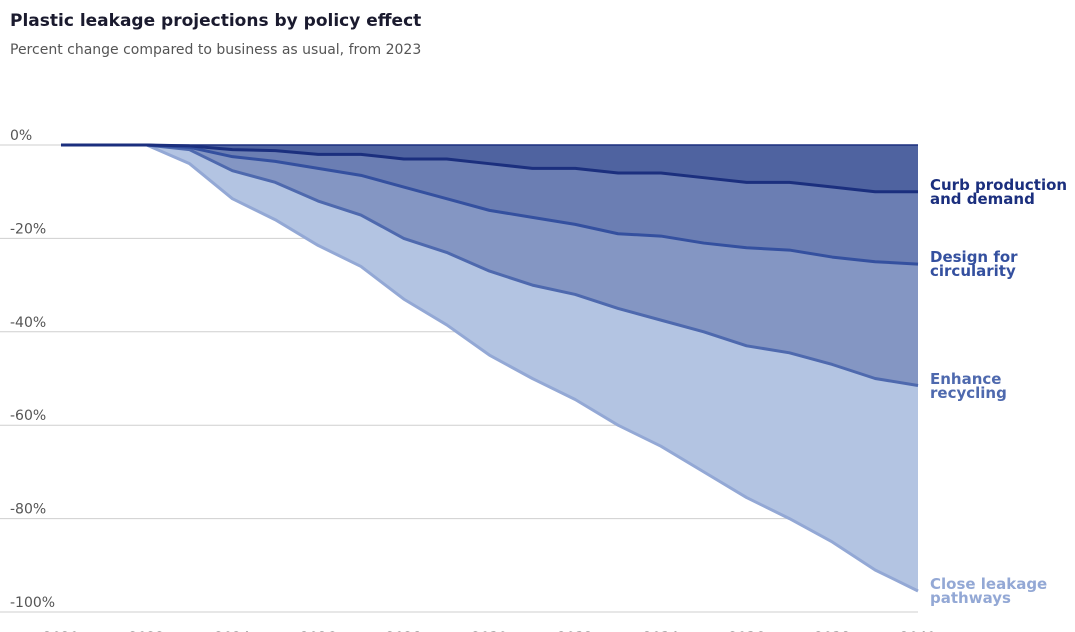  Describe the element at coordinates (147, 631) in the screenshot. I see `x-tick-label: 2022` at that location.